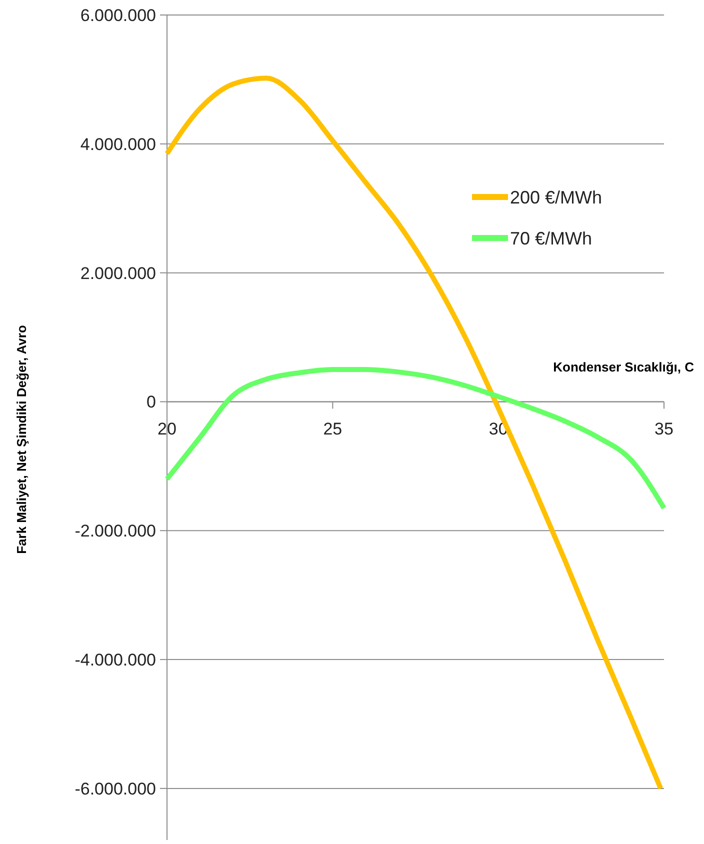  I want to click on legend-label: 200 €/MWh, so click(556, 197).